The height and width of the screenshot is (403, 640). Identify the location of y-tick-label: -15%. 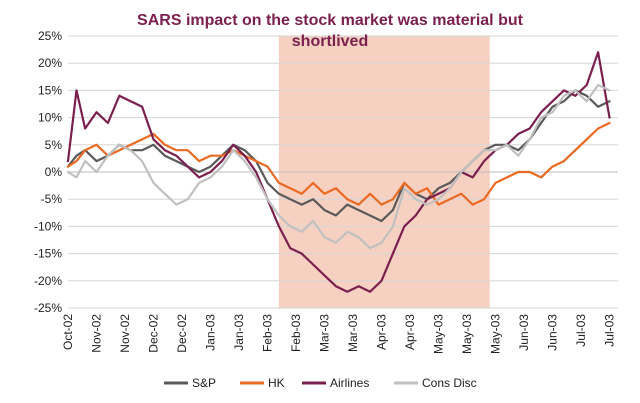
(48, 254).